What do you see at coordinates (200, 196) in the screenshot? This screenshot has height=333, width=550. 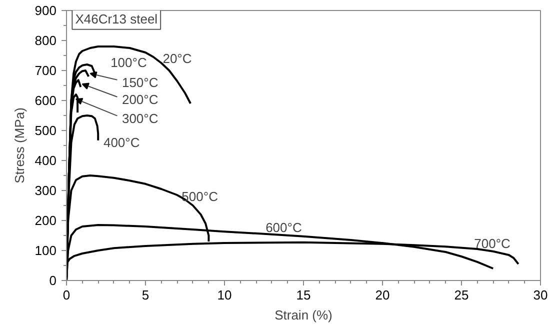 I see `annotation: 500°C` at bounding box center [200, 196].